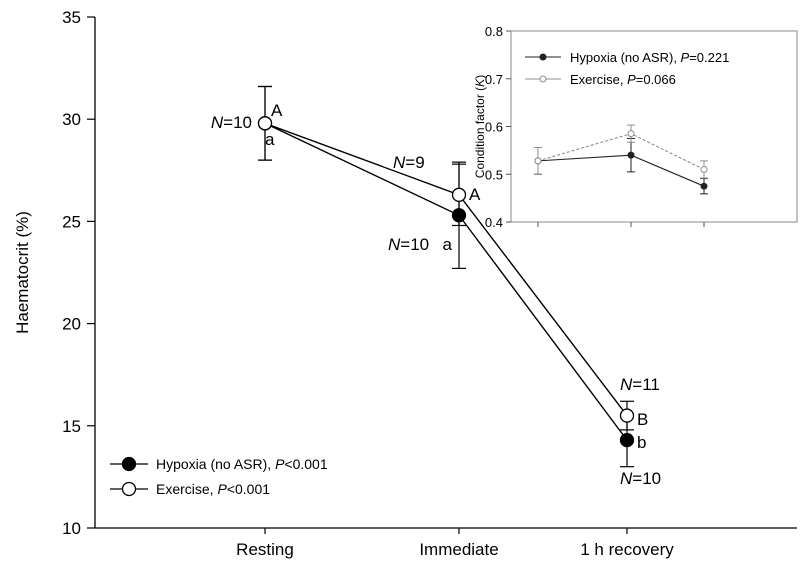  What do you see at coordinates (71, 426) in the screenshot?
I see `y-tick-label: 15` at bounding box center [71, 426].